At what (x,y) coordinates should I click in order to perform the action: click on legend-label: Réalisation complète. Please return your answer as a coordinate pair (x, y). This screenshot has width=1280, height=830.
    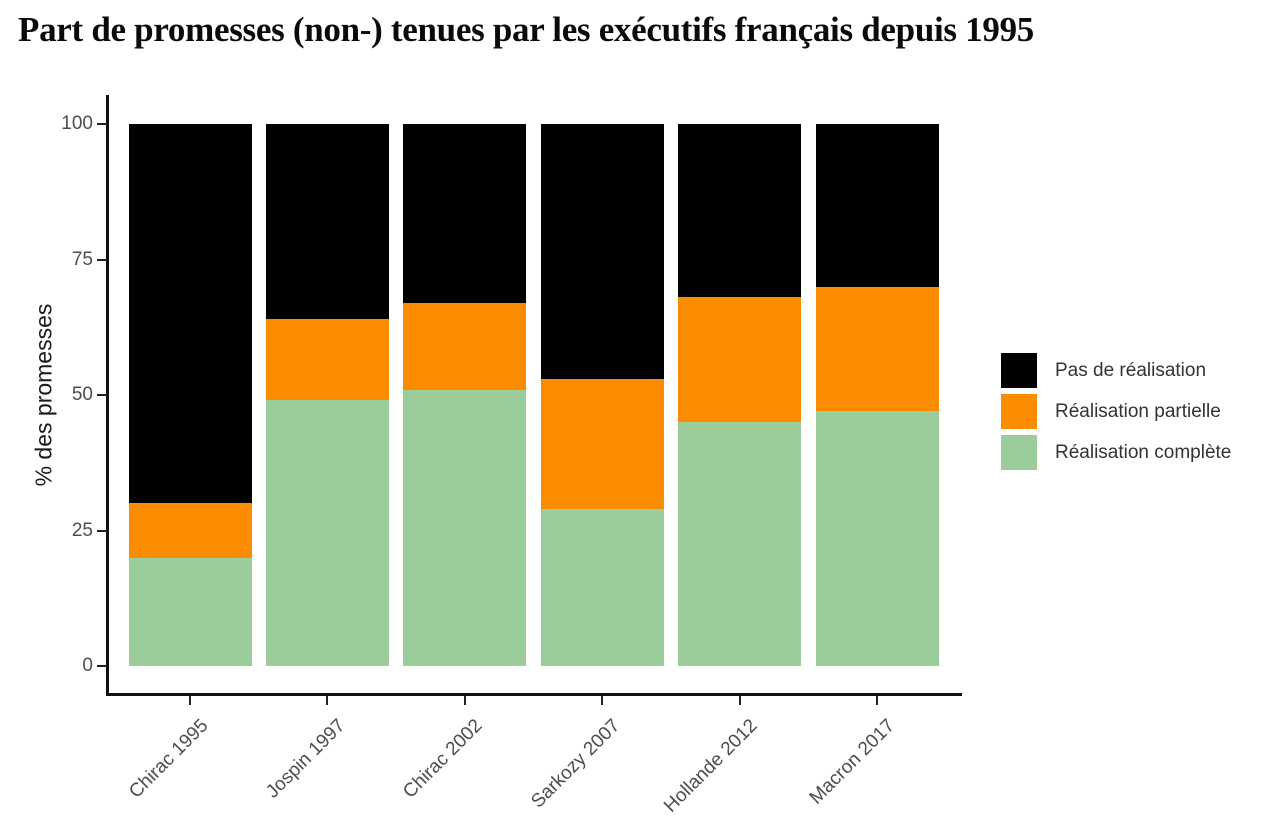
    Looking at the image, I should click on (1143, 452).